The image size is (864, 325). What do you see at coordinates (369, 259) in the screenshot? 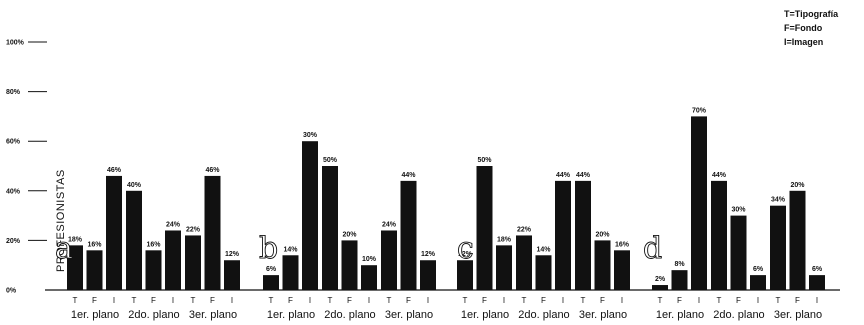
I see `bar-value-label: 10%` at bounding box center [369, 259].